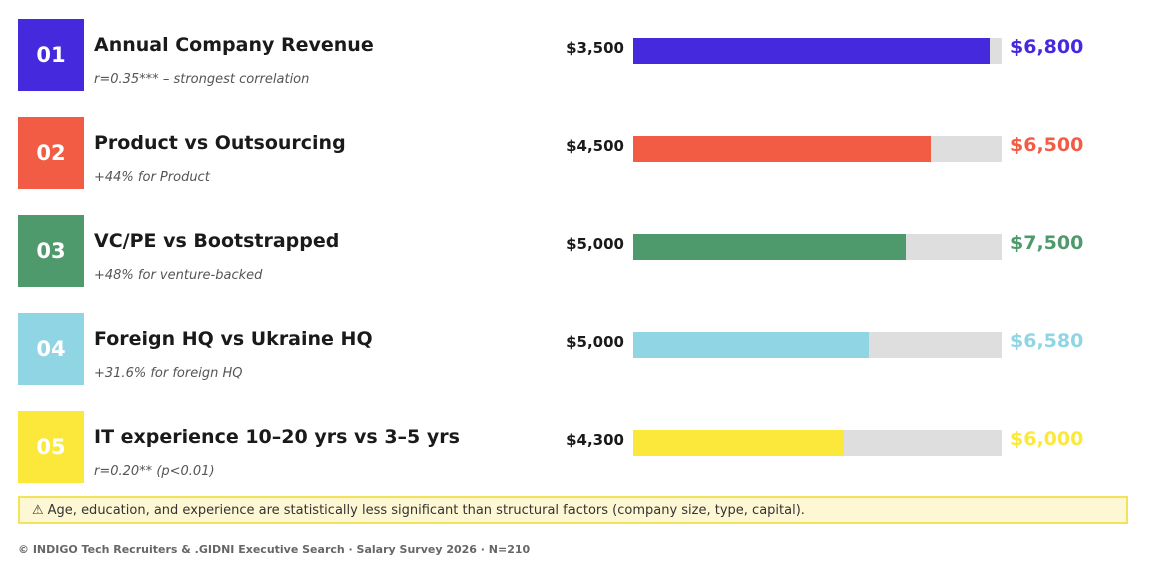 The image size is (1150, 565). What do you see at coordinates (51, 55) in the screenshot?
I see `number-badge: 01` at bounding box center [51, 55].